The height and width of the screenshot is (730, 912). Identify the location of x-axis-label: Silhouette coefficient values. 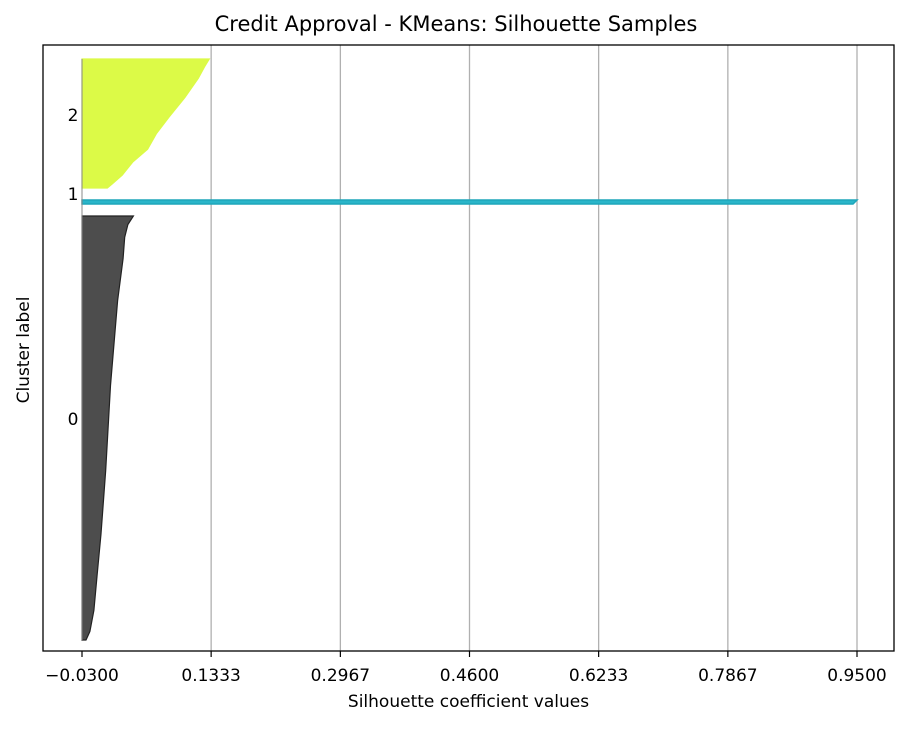
(468, 702).